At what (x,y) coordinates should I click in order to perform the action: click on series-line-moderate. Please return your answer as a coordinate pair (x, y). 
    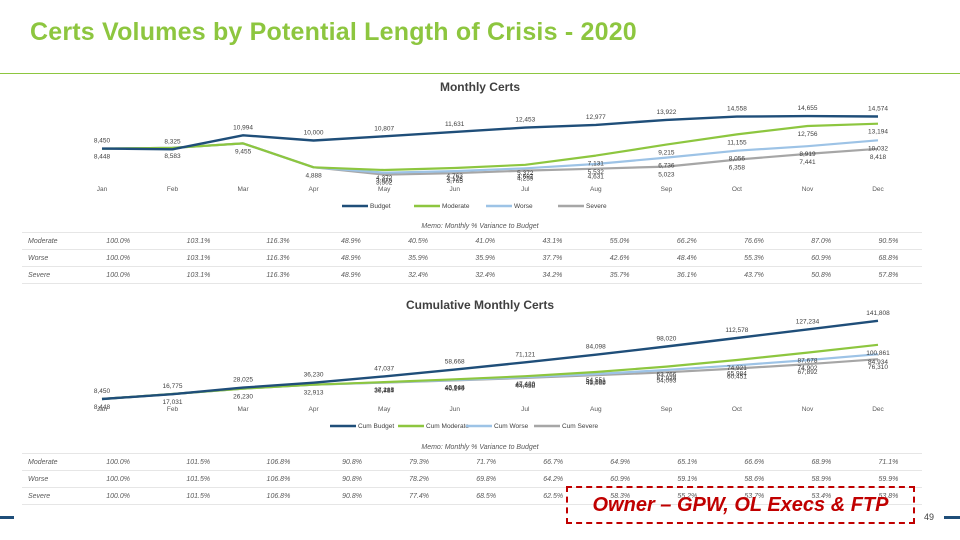
    Looking at the image, I should click on (490, 147).